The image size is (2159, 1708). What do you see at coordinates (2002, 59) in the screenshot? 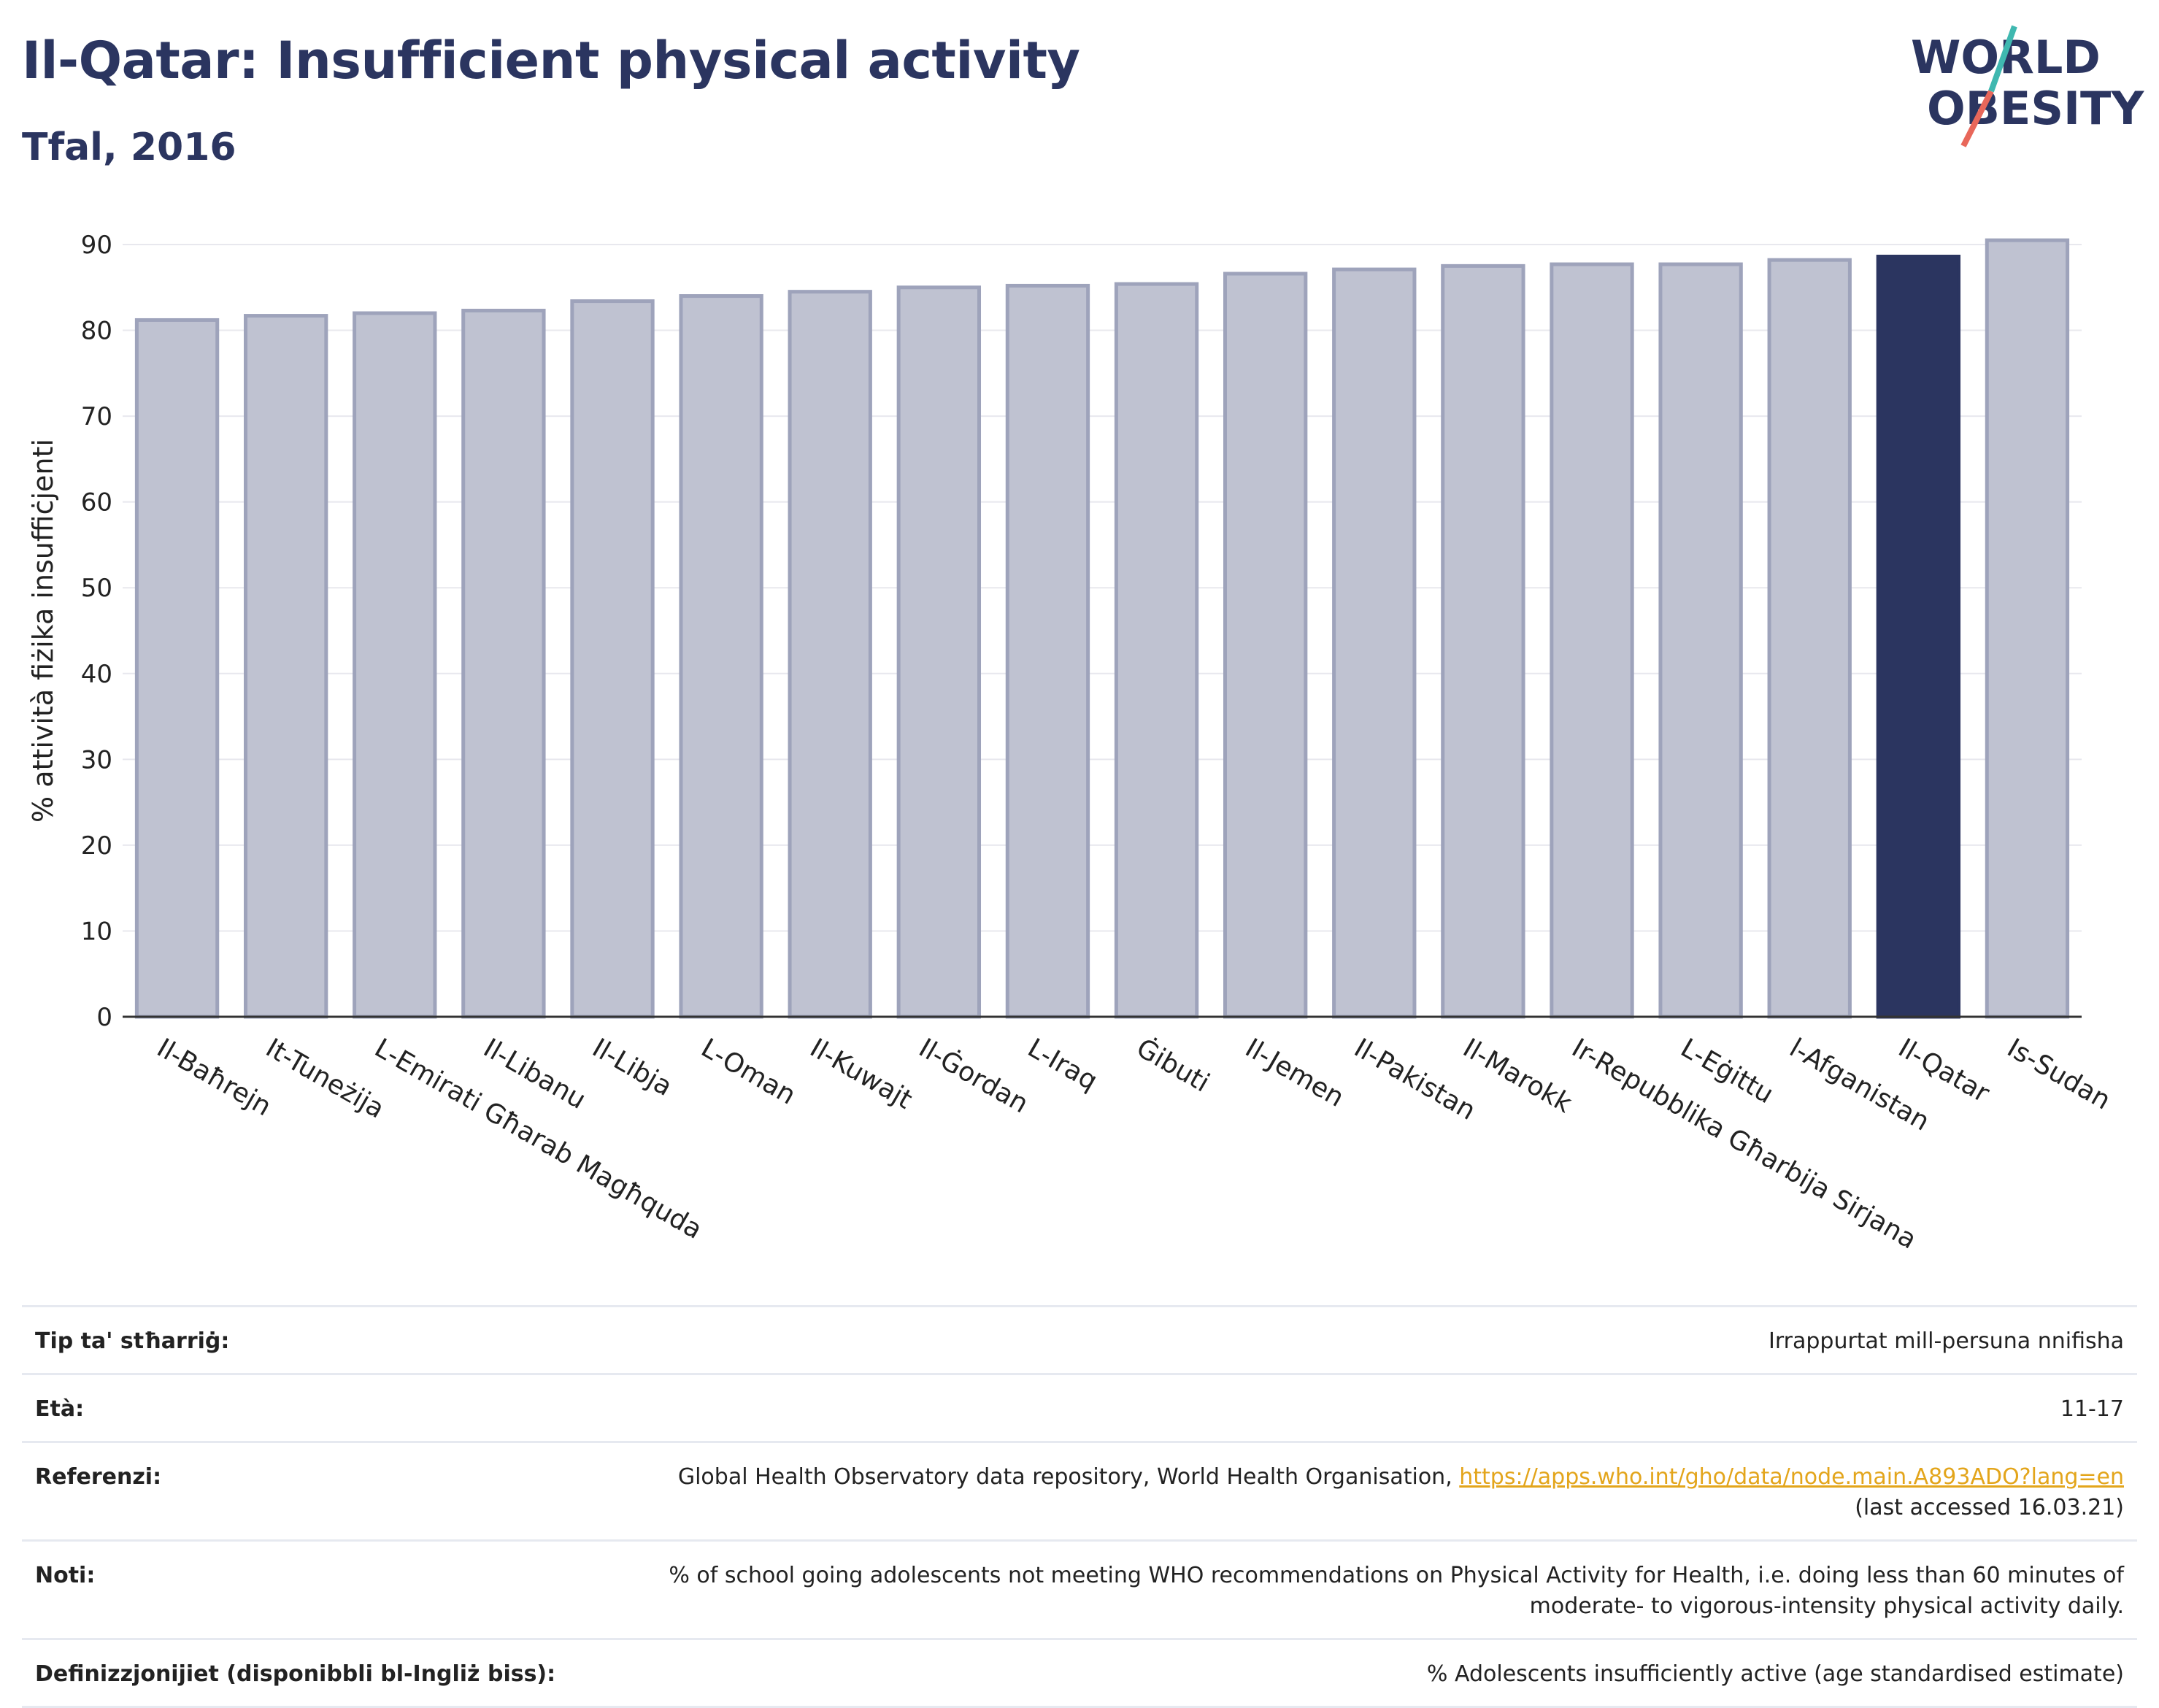
I see `logo-slash-teal` at bounding box center [2002, 59].